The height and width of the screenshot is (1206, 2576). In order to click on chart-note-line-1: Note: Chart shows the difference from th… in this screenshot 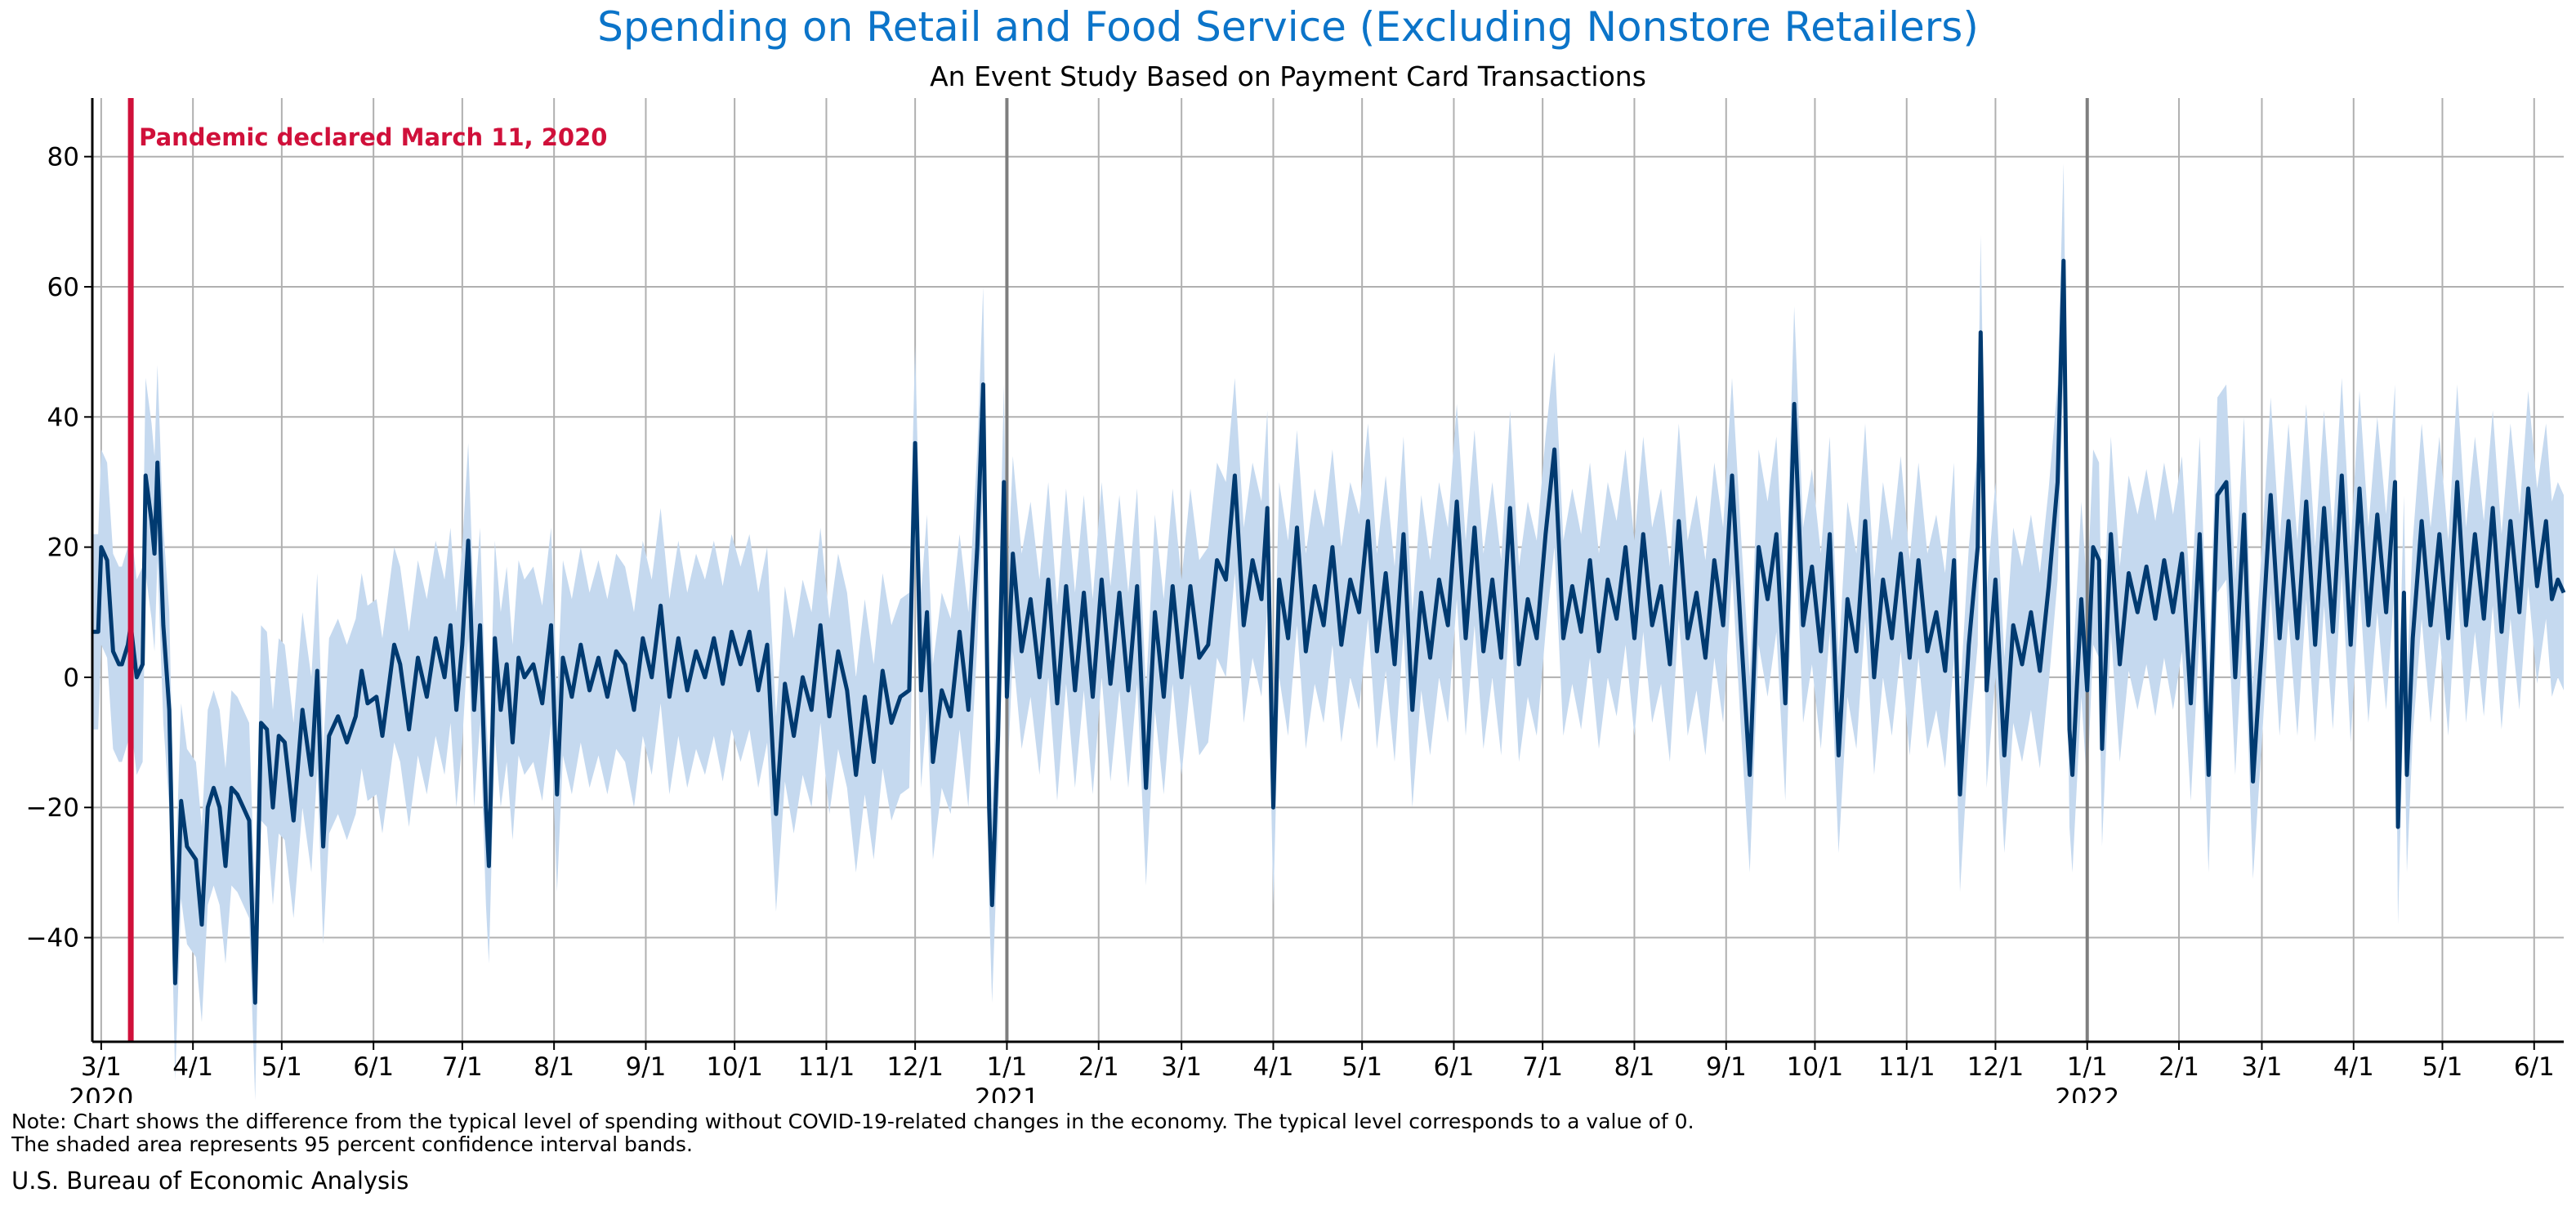, I will do `click(853, 1121)`.